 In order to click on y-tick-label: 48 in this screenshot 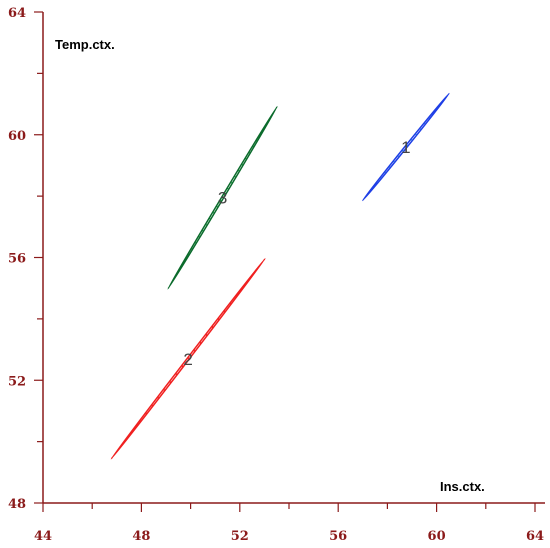, I will do `click(17, 504)`.